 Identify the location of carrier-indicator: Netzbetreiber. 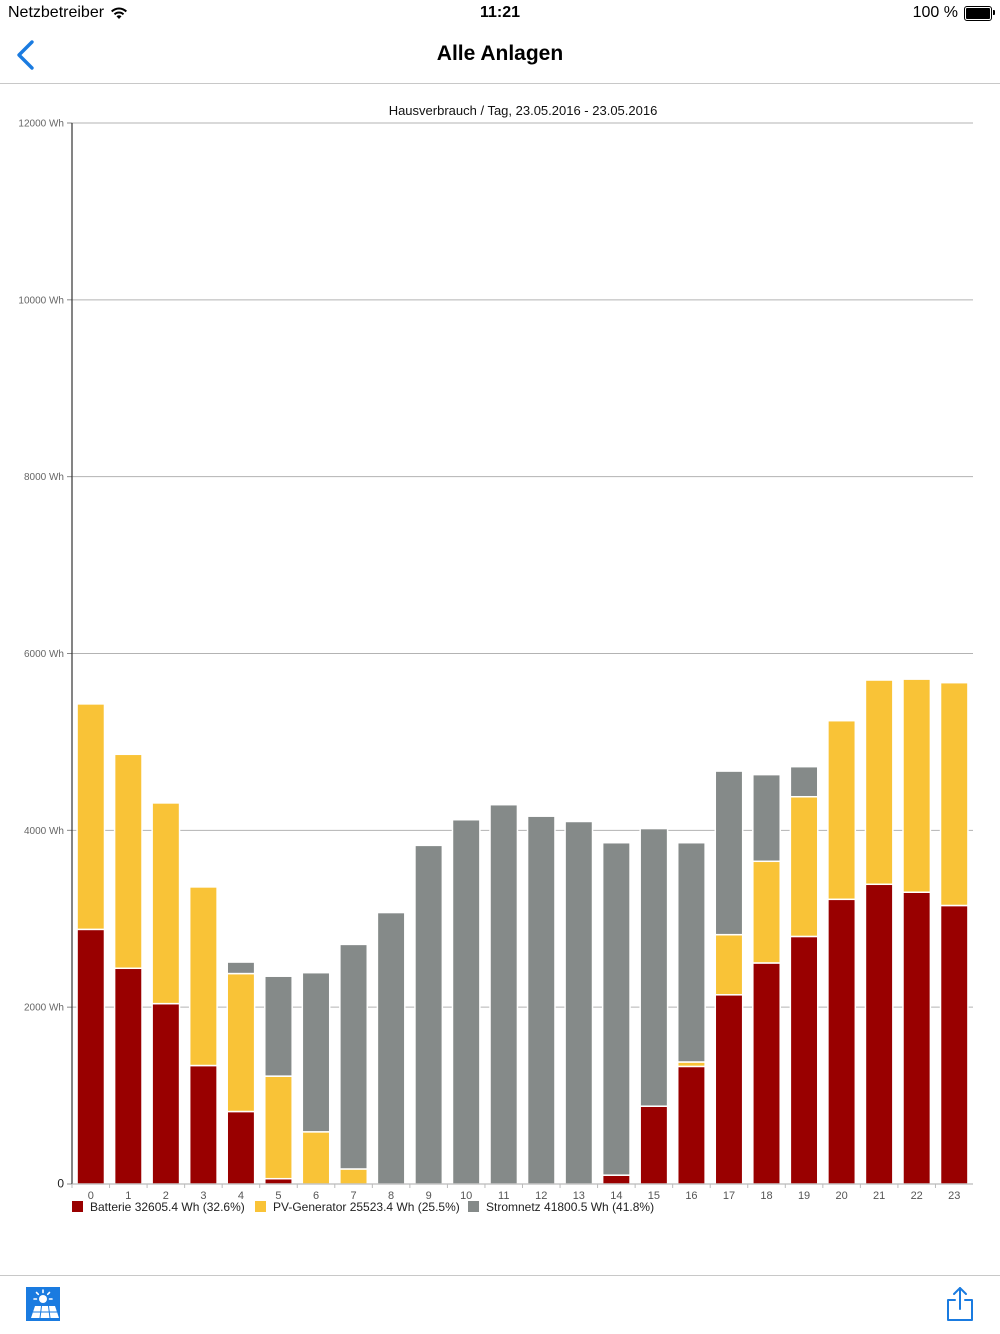
(68, 13).